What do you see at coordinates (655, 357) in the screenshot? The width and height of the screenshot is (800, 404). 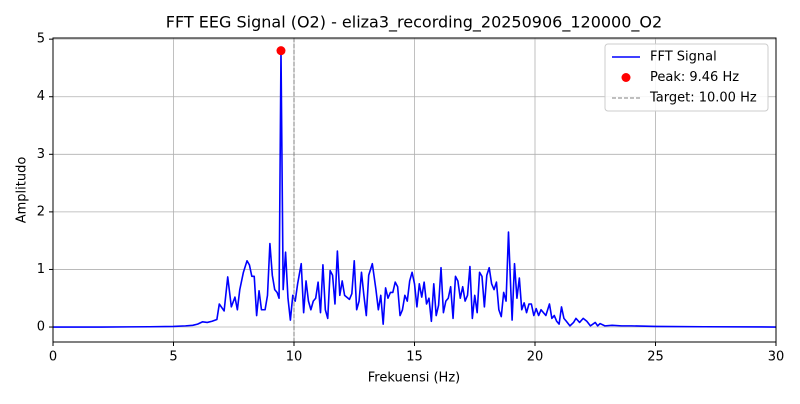 I see `x-tick-label: 25` at bounding box center [655, 357].